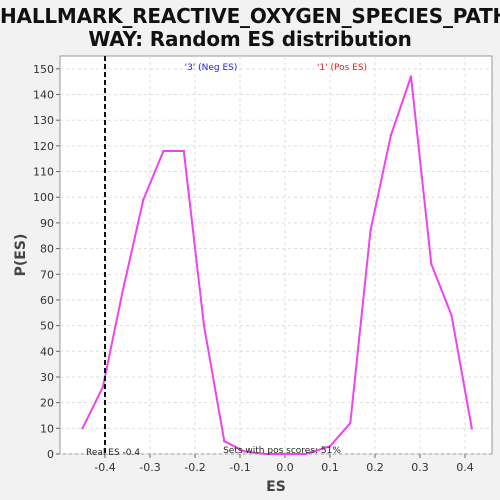  What do you see at coordinates (47, 223) in the screenshot?
I see `y-tick-label: 90` at bounding box center [47, 223].